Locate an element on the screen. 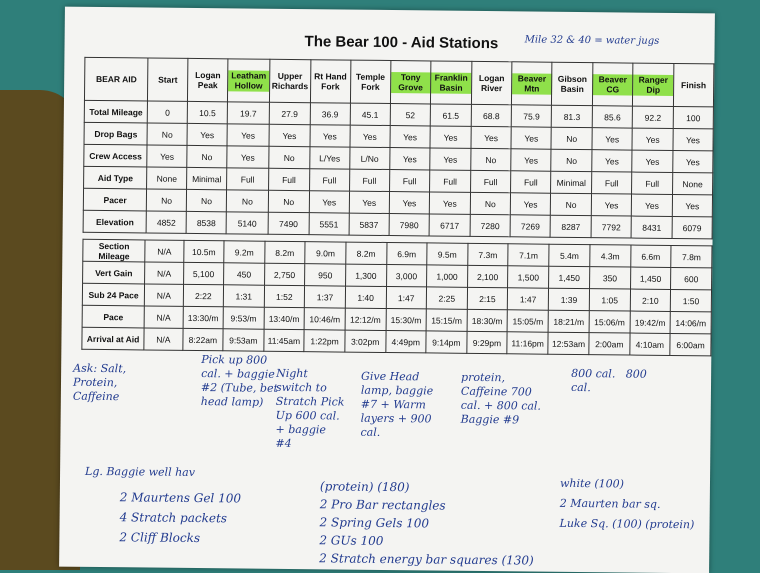  header-cell: Logan River is located at coordinates (491, 83).